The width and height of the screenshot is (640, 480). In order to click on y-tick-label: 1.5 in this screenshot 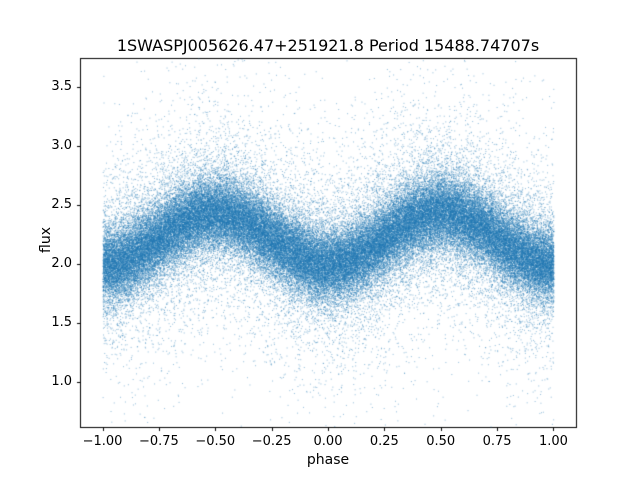, I will do `click(61, 323)`.